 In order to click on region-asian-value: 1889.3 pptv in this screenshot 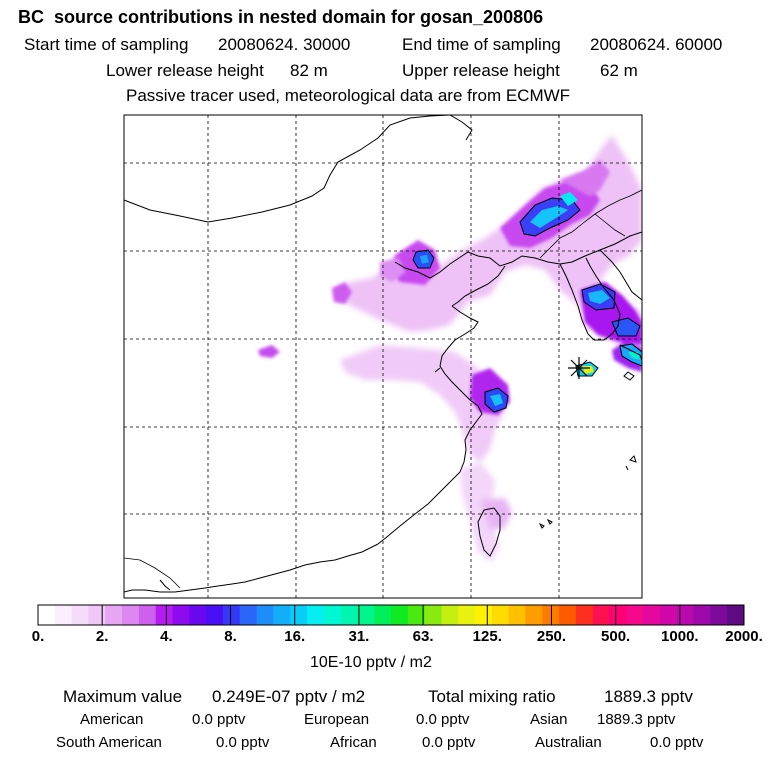, I will do `click(636, 719)`.